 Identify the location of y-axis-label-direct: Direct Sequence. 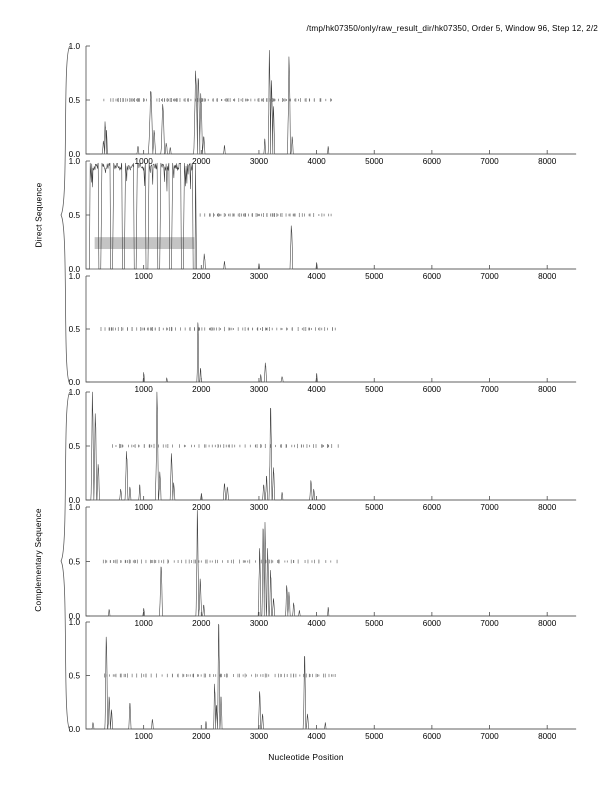
(37, 215).